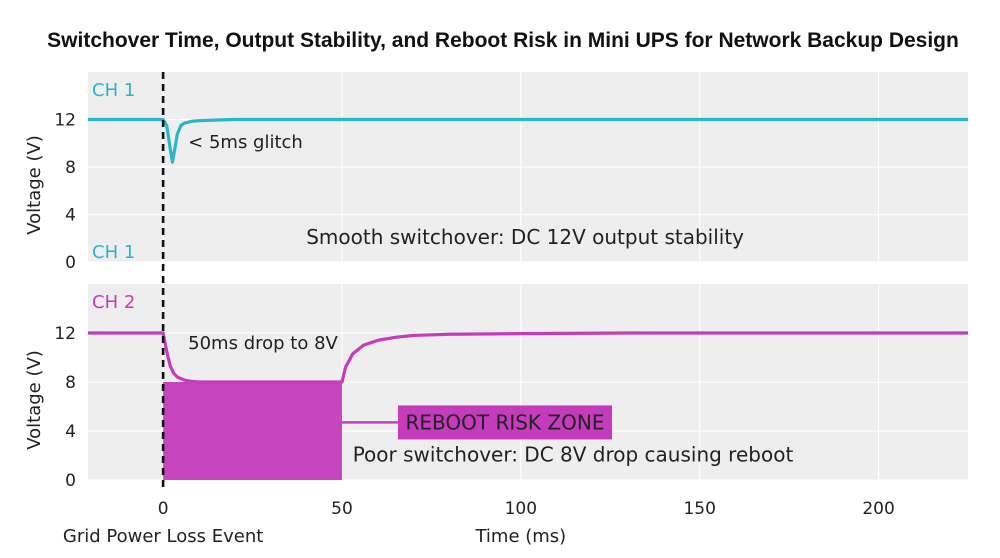 The width and height of the screenshot is (1000, 558). I want to click on x-tick-label: 100, so click(521, 509).